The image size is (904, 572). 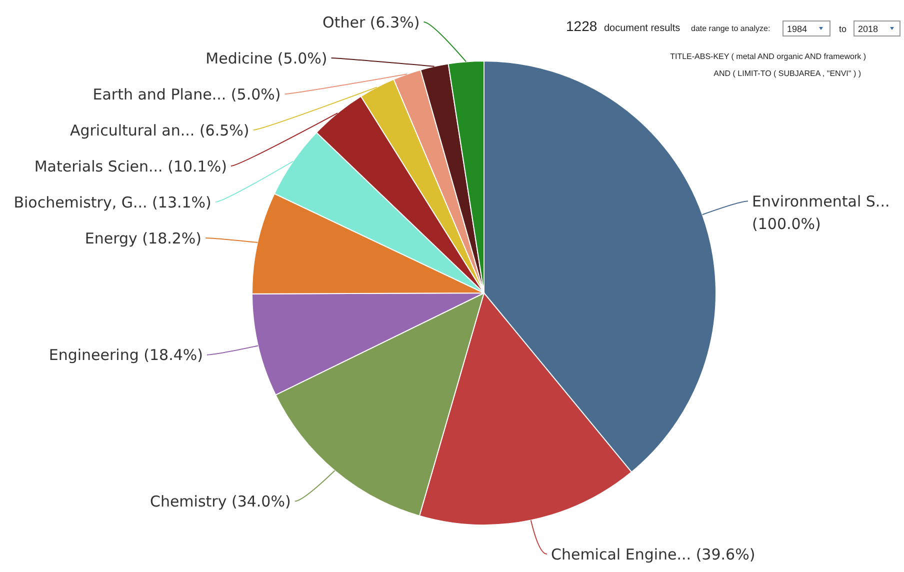 I want to click on slice-label: Chemical Engine... (39.6%), so click(x=653, y=554).